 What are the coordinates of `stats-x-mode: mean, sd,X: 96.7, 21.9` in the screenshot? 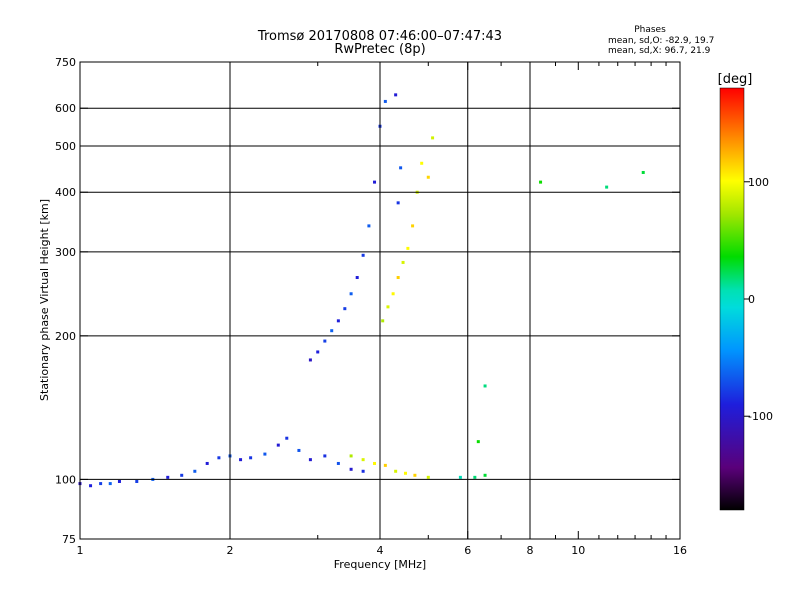 It's located at (659, 51).